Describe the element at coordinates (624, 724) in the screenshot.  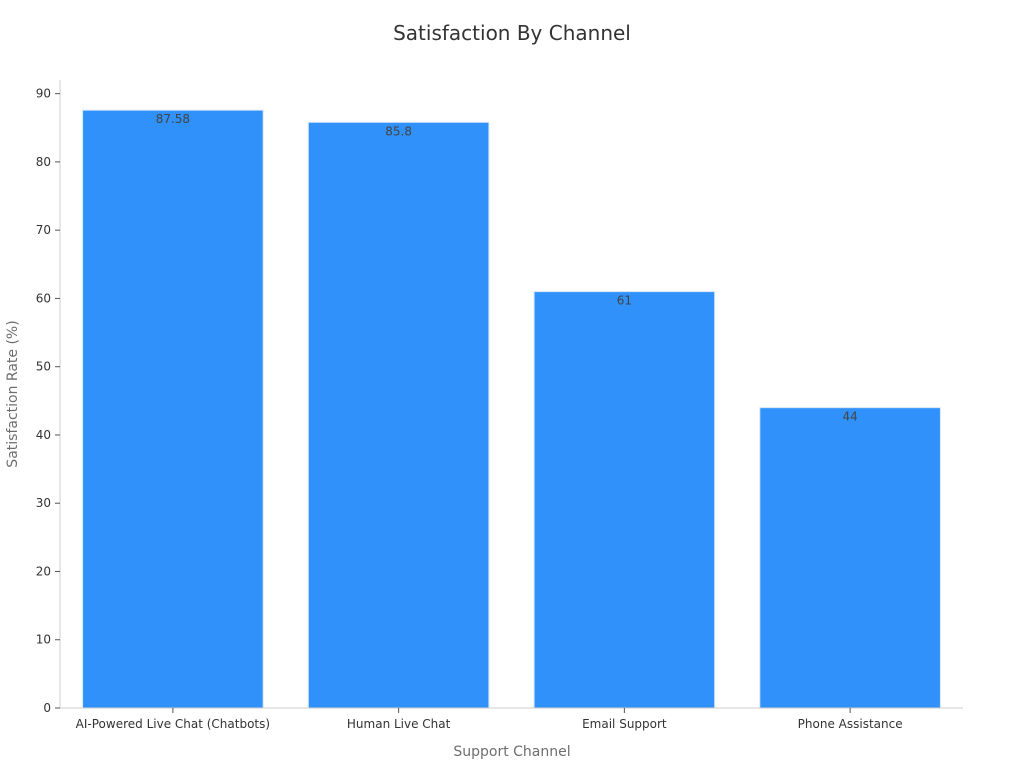
I see `x-tick-label: Email Support` at that location.